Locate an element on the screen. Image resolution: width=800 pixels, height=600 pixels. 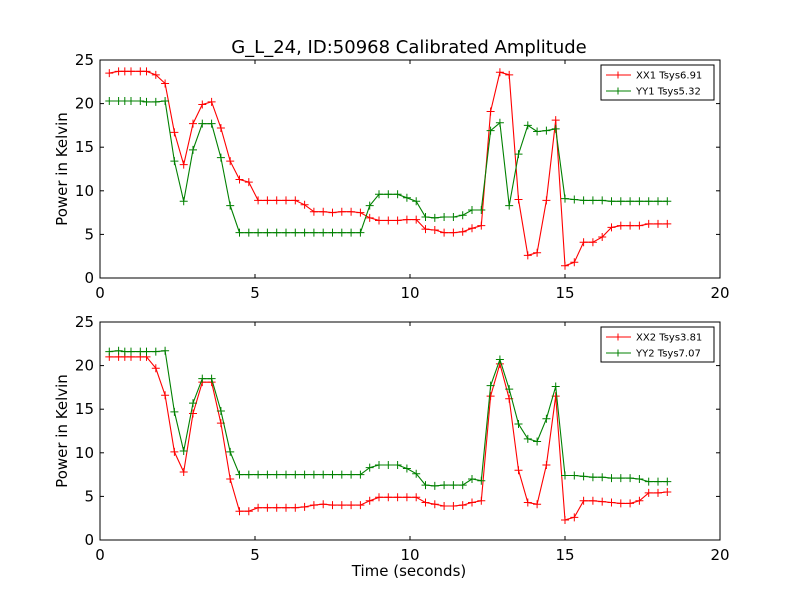
y-tick-label: 15 is located at coordinates (84, 409).